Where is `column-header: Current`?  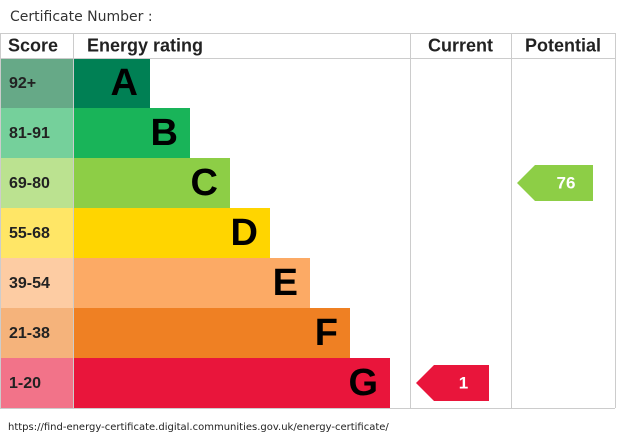 column-header: Current is located at coordinates (460, 45).